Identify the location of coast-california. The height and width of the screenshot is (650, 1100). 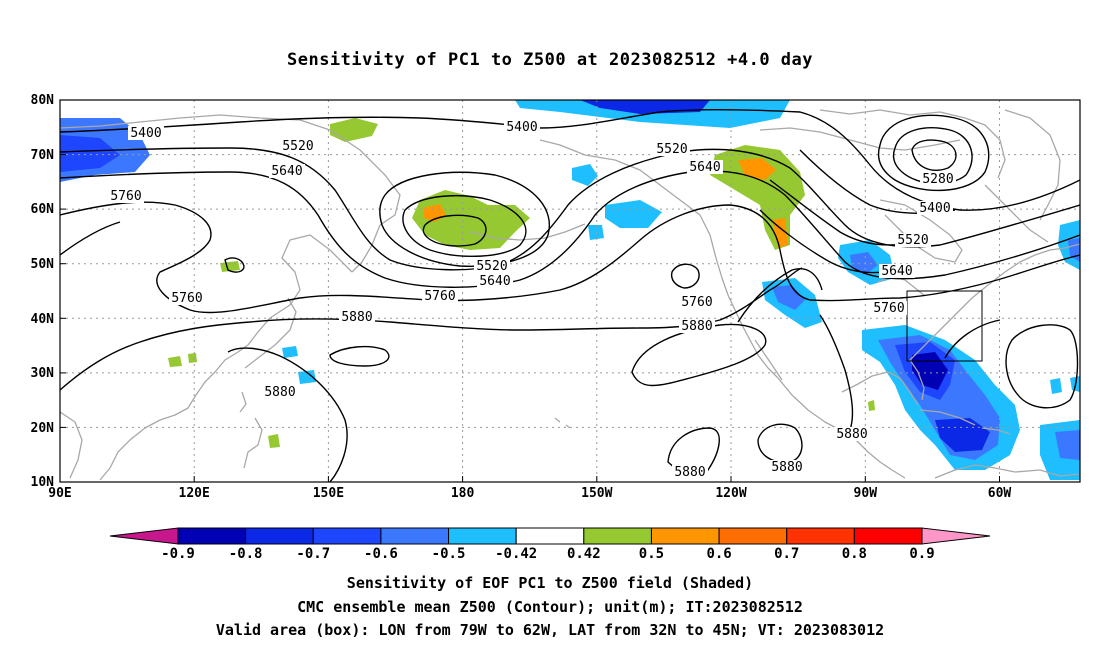
(760, 351).